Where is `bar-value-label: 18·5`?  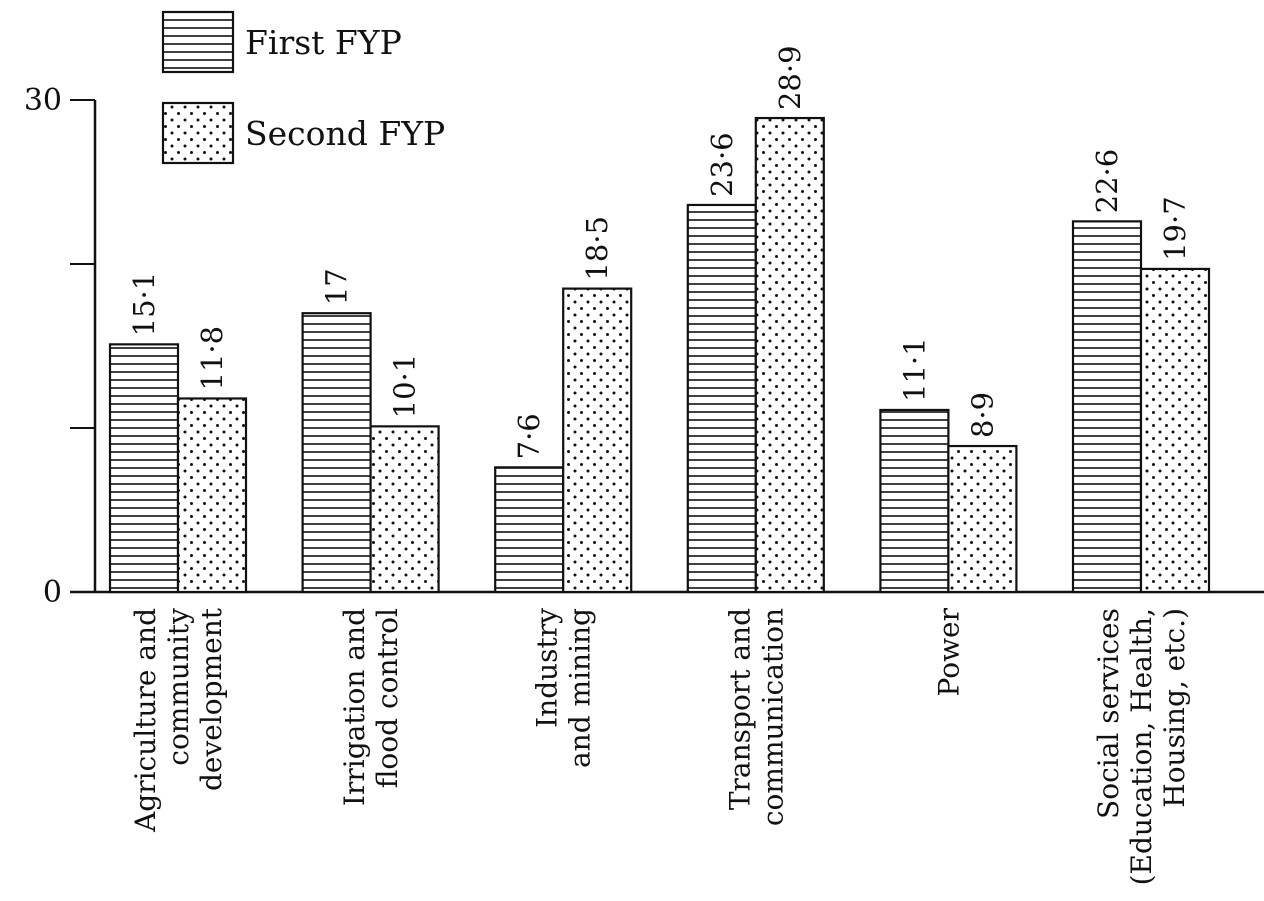
bar-value-label: 18·5 is located at coordinates (597, 248).